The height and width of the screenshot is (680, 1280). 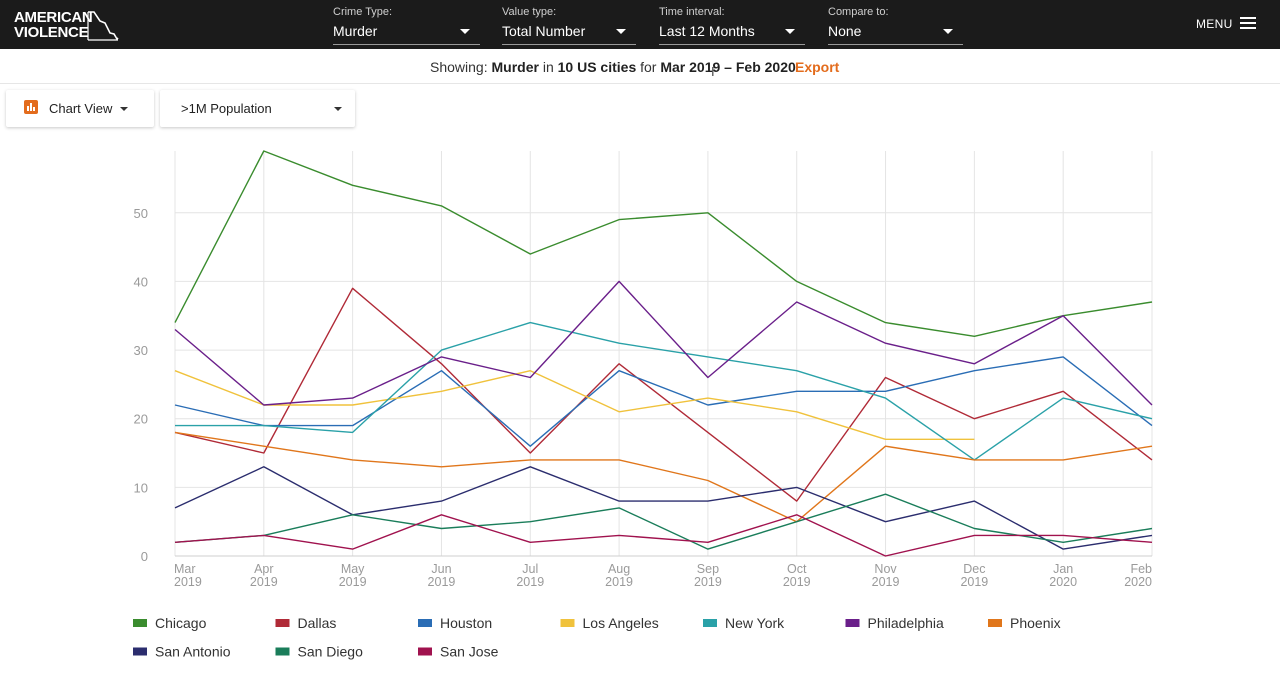 I want to click on series-line-philadelphia, so click(x=663, y=343).